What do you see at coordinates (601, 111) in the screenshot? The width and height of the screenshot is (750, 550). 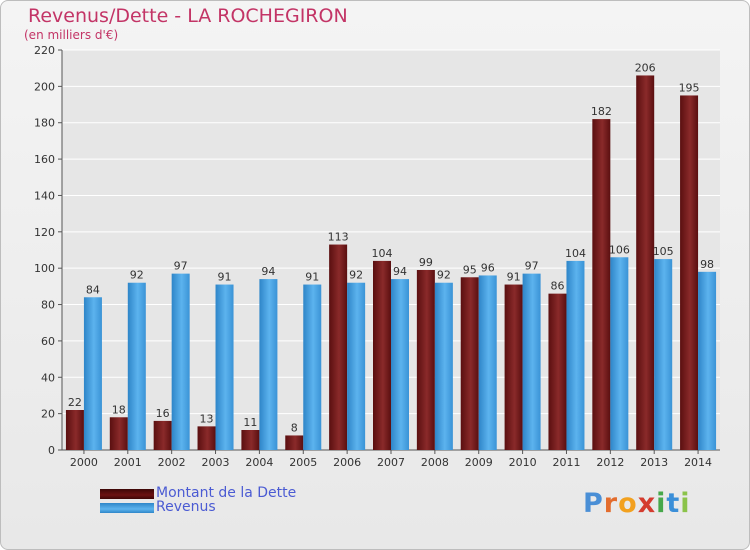 I see `value-label-dette: 182` at bounding box center [601, 111].